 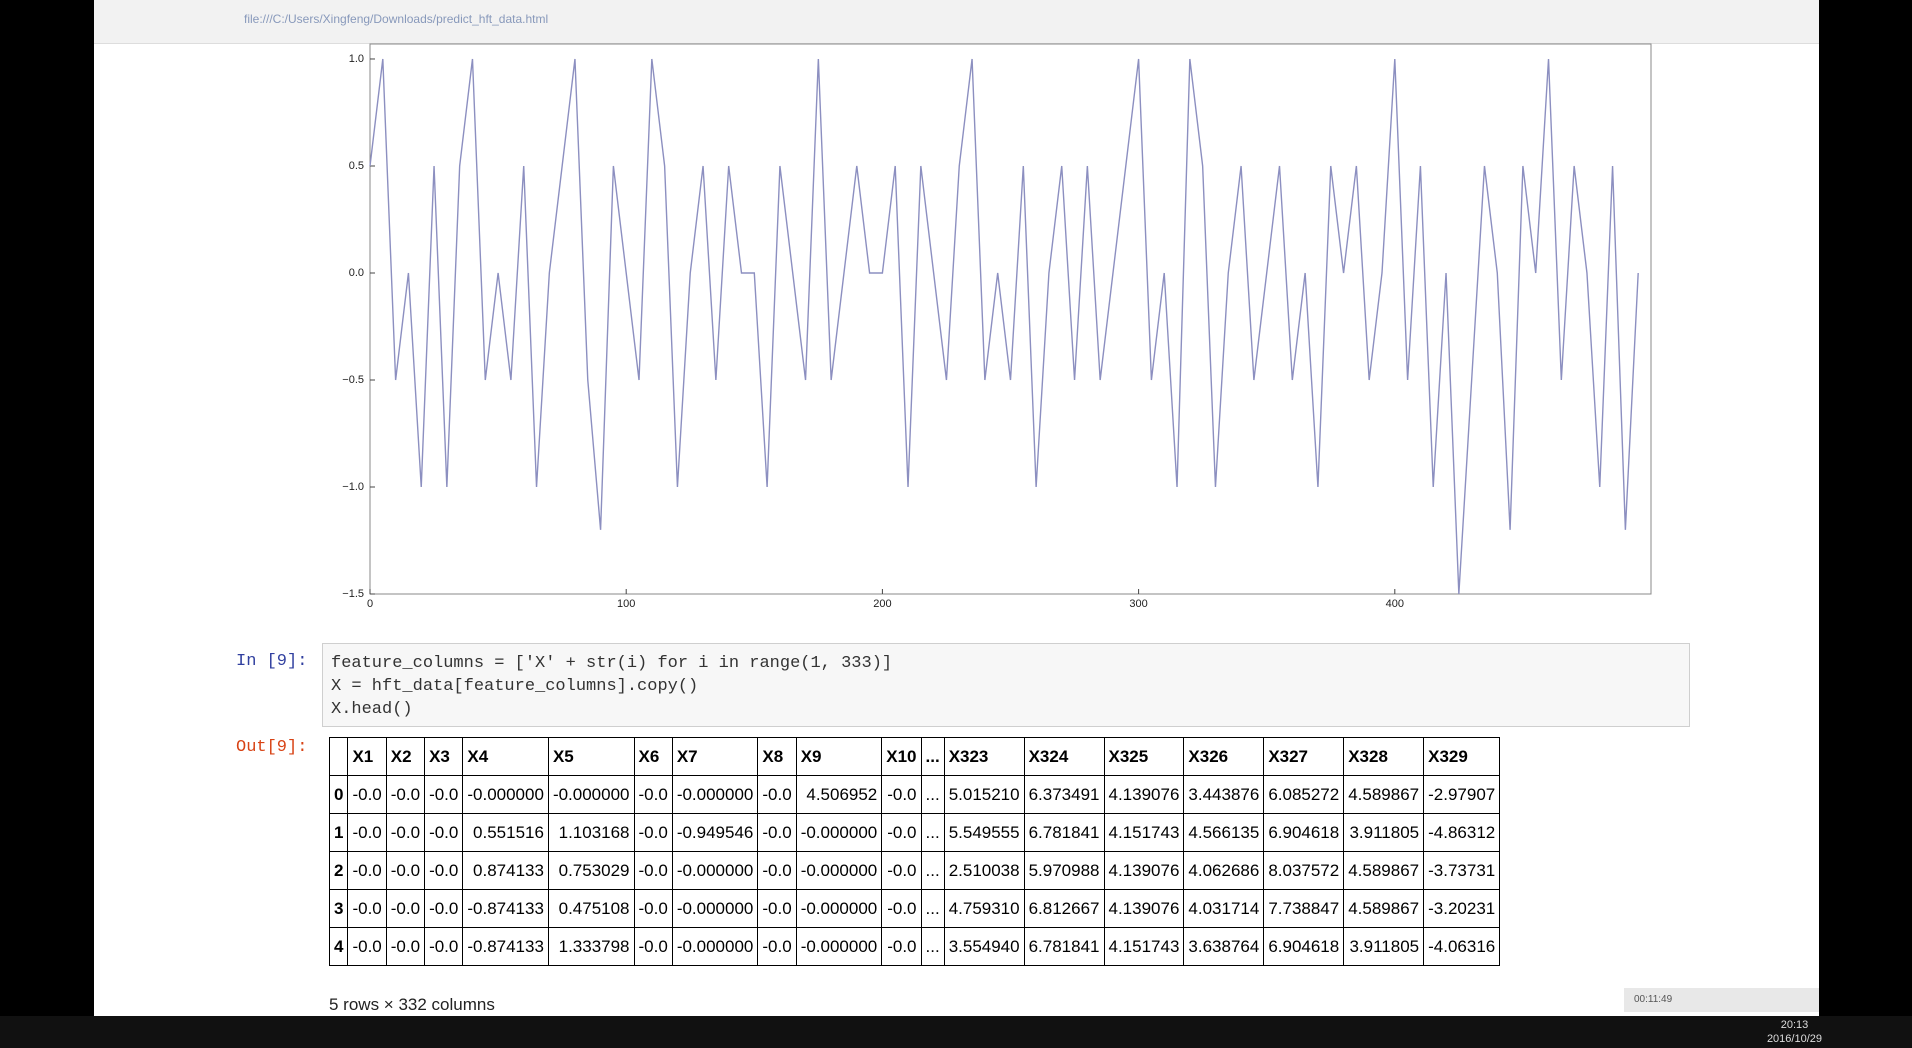 What do you see at coordinates (505, 756) in the screenshot?
I see `column-header: X4` at bounding box center [505, 756].